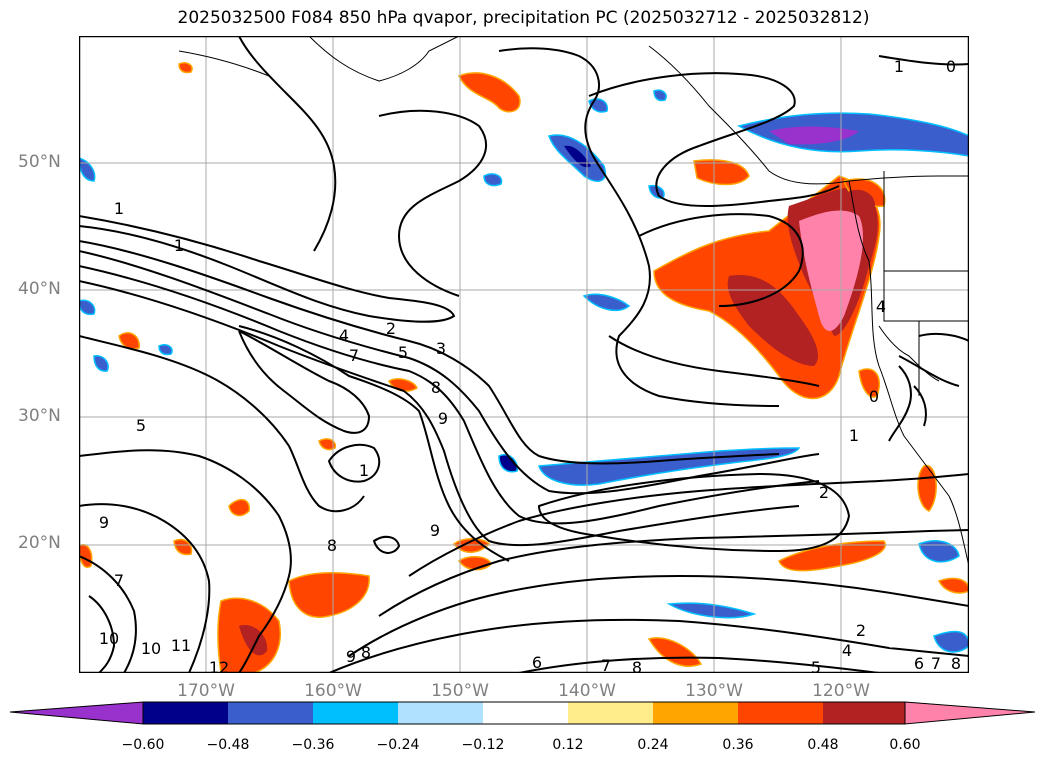 Image resolution: width=1047 pixels, height=765 pixels. What do you see at coordinates (823, 745) in the screenshot?
I see `colorbar-tick: 0.48` at bounding box center [823, 745].